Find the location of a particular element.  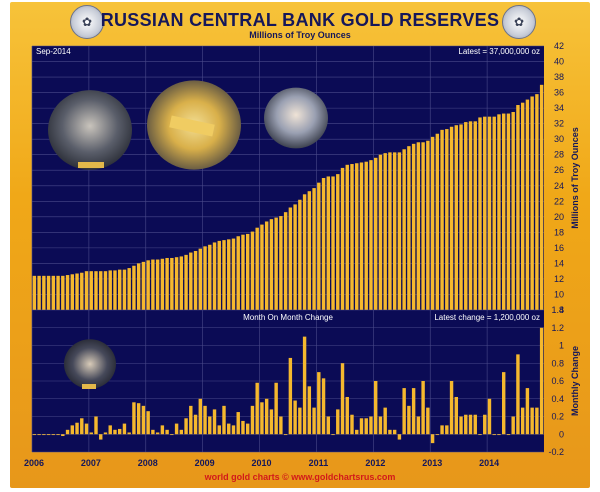

chart-title: RUSSIAN CENTRAL BANK GOLD RESERVES is located at coordinates (300, 20).